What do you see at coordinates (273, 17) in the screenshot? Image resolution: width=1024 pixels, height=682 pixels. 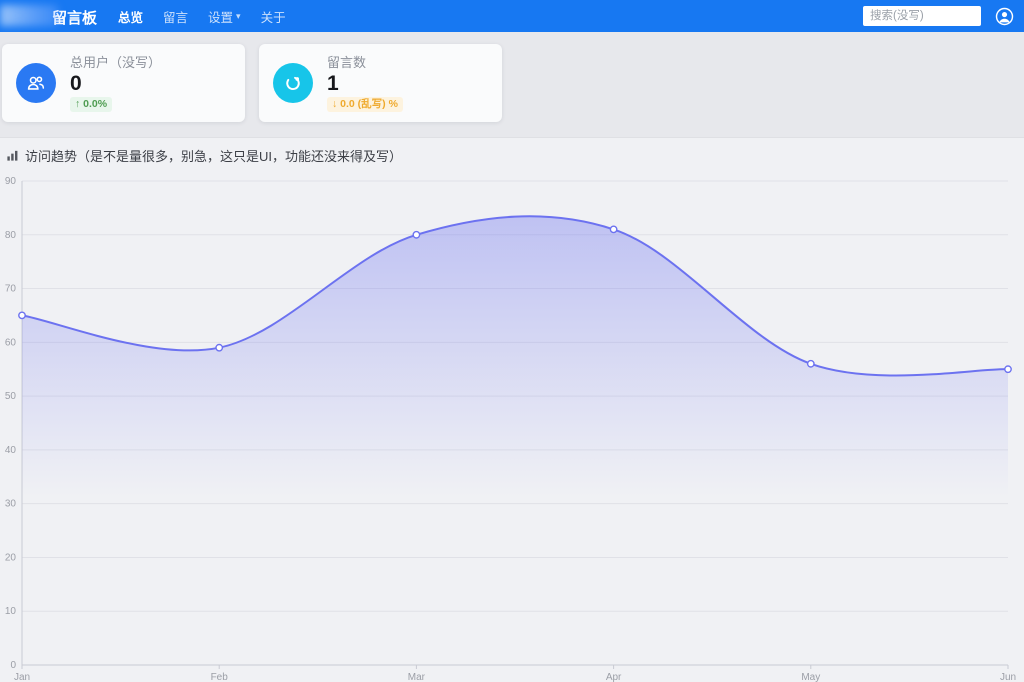 I see `nav-item-about: 关于` at bounding box center [273, 17].